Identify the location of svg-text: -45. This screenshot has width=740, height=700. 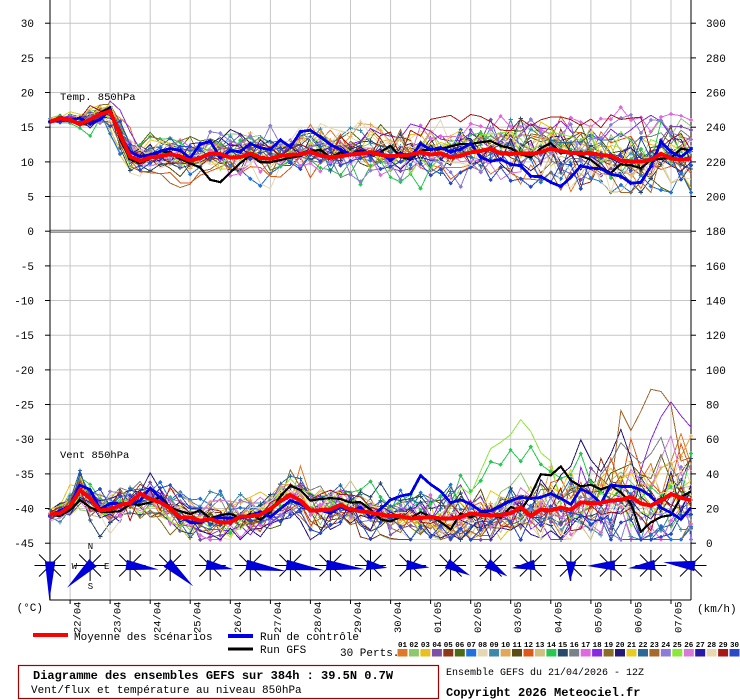
(24, 545).